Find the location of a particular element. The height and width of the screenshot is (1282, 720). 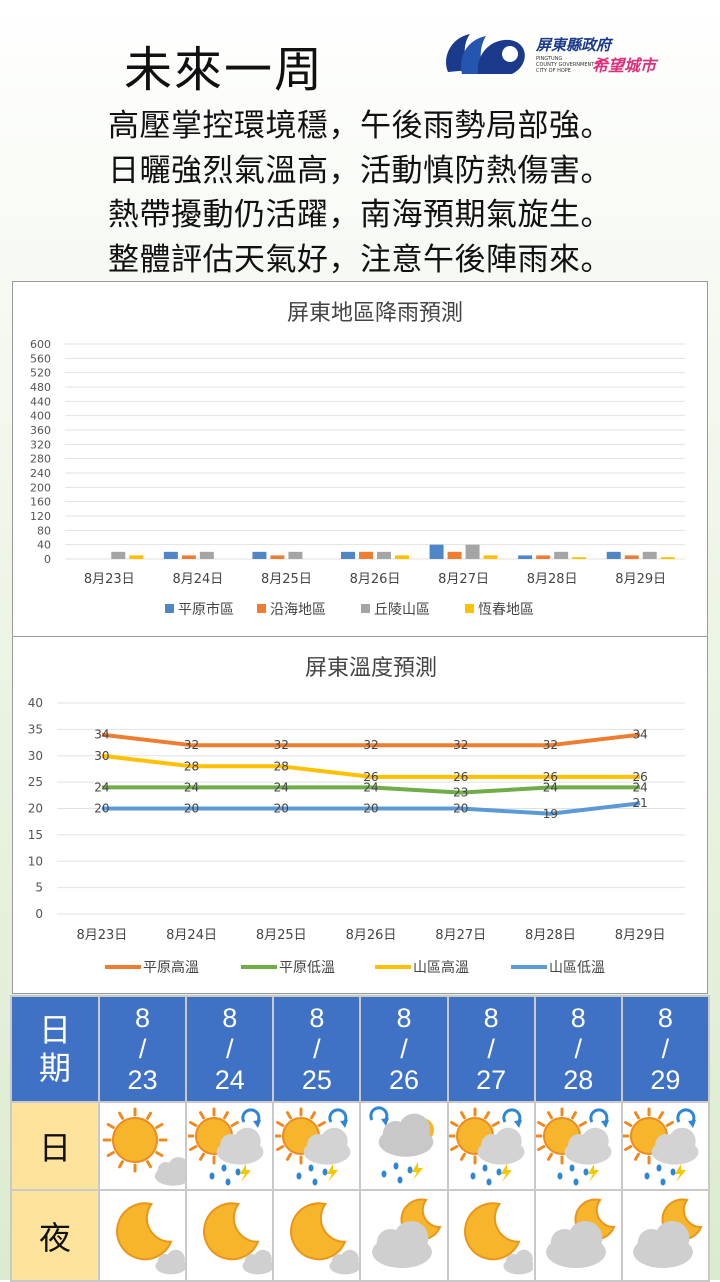

y-tick-label: 320 is located at coordinates (40, 444).